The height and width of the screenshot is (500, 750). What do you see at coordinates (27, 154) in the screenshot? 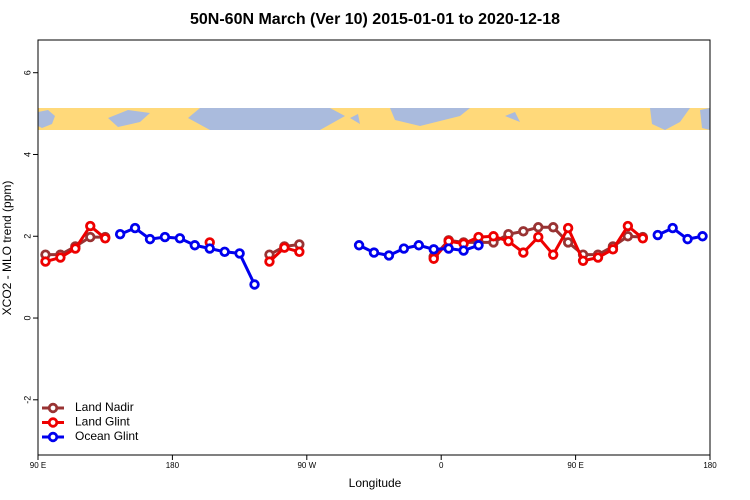
I see `y-tick-label: 4` at bounding box center [27, 154].